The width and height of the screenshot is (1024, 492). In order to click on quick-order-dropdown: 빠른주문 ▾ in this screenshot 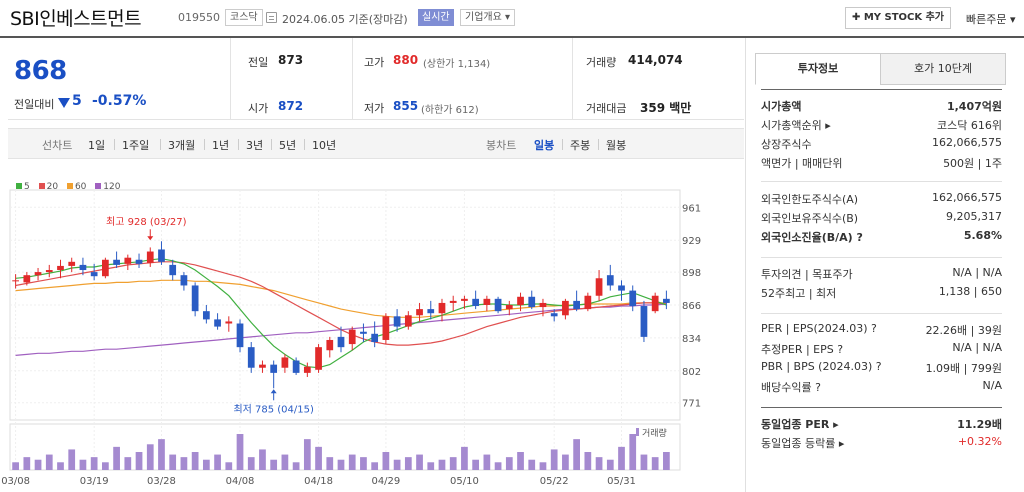, I will do `click(991, 19)`.